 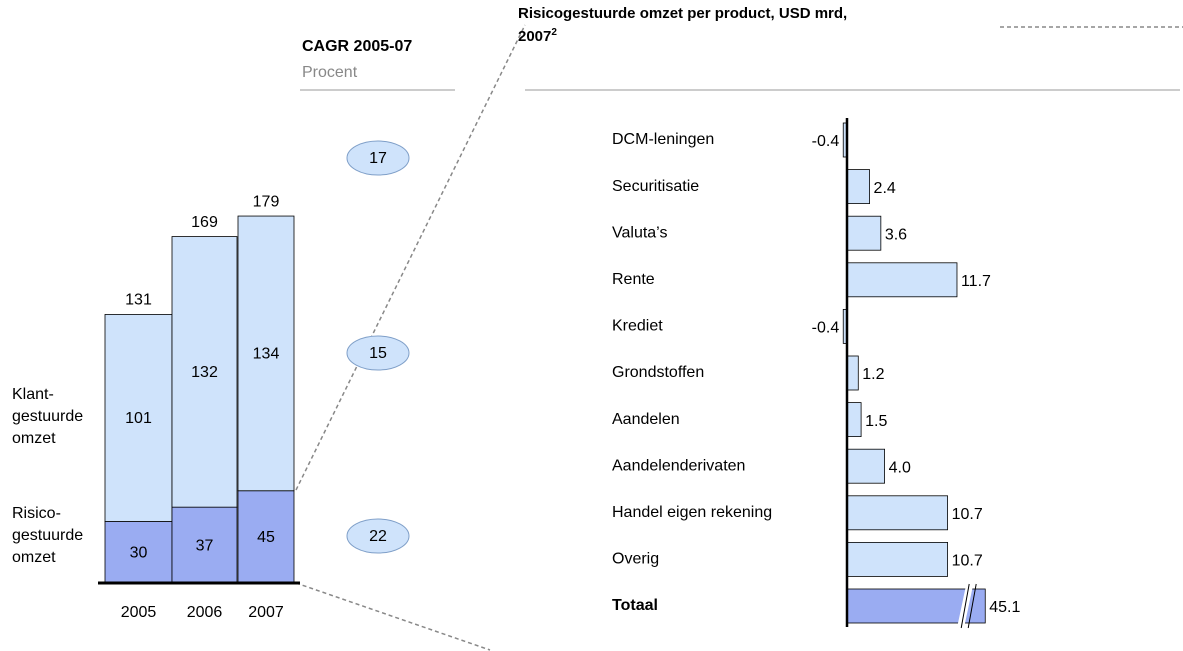 What do you see at coordinates (204, 222) in the screenshot?
I see `total-label: 169` at bounding box center [204, 222].